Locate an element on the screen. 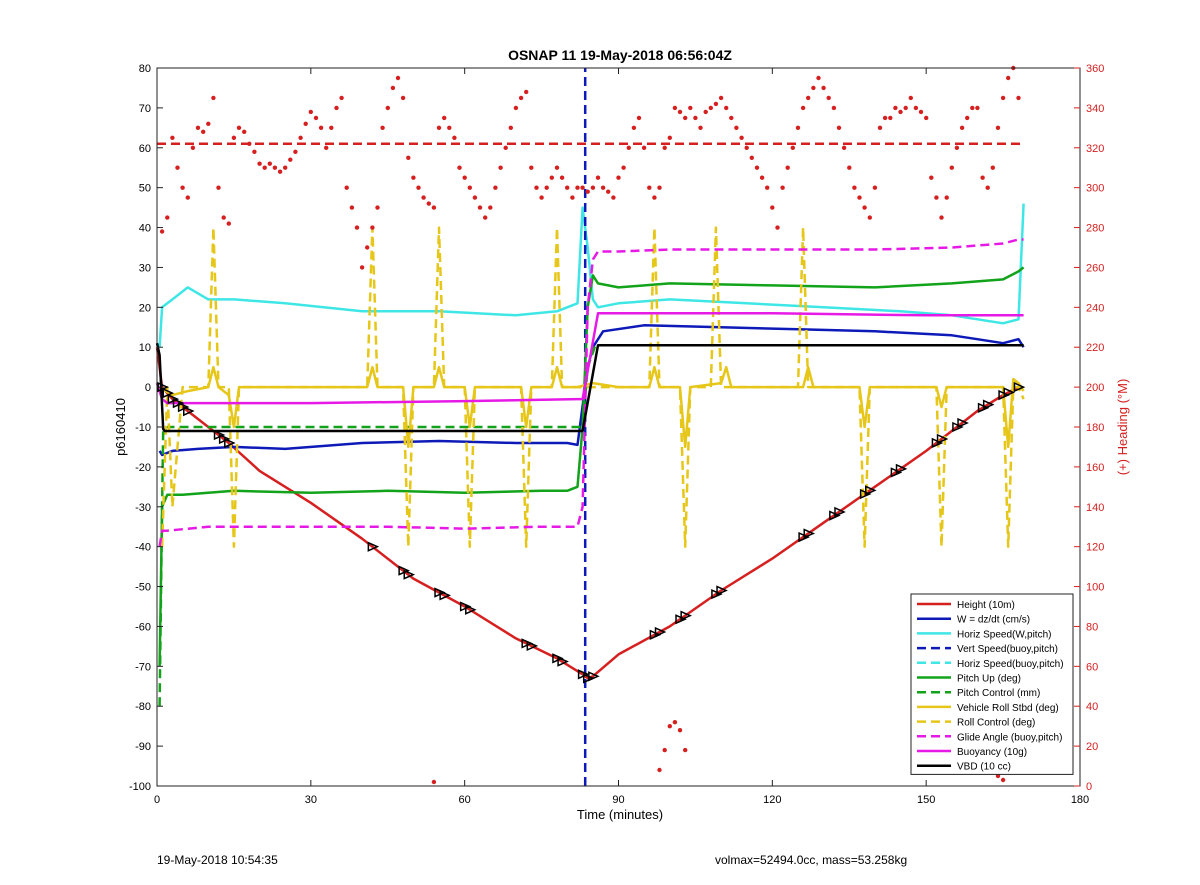 The image size is (1200, 885). y-tick-label: -100 is located at coordinates (140, 787).